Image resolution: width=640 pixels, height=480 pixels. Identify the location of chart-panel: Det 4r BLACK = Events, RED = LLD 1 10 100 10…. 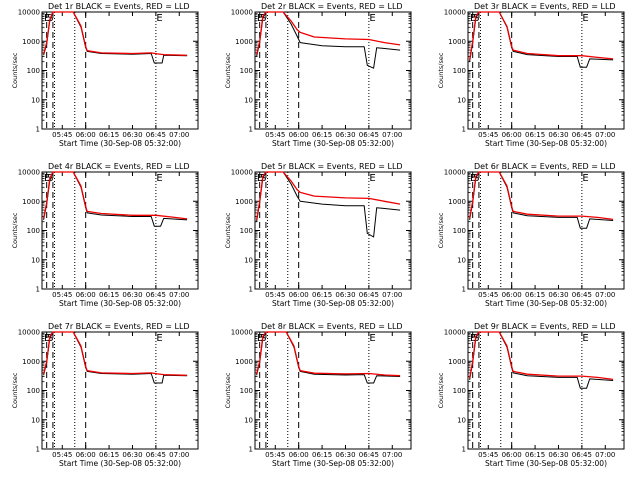
(106, 240).